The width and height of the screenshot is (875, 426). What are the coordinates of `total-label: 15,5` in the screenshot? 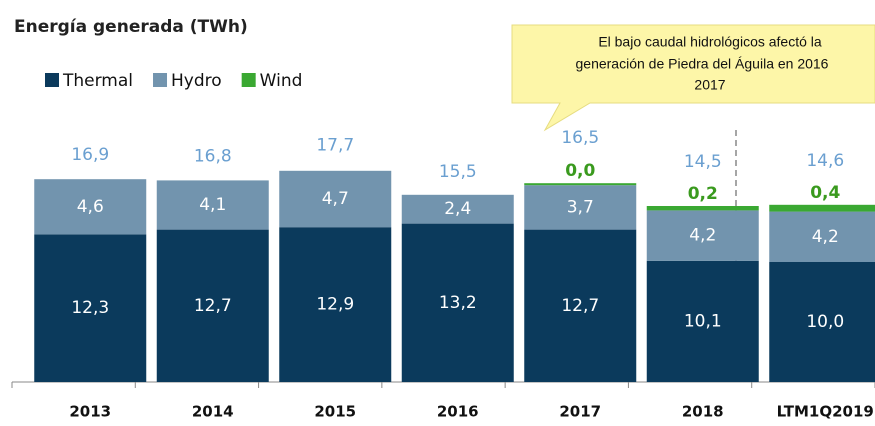 It's located at (458, 172).